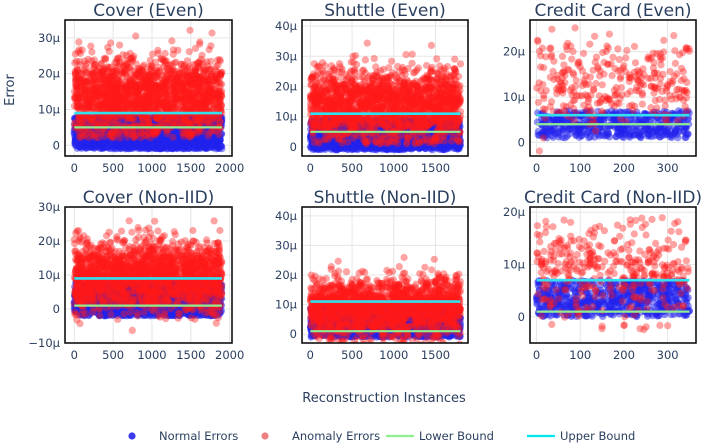  I want to click on anomaly-errors-series, so click(148, 84).